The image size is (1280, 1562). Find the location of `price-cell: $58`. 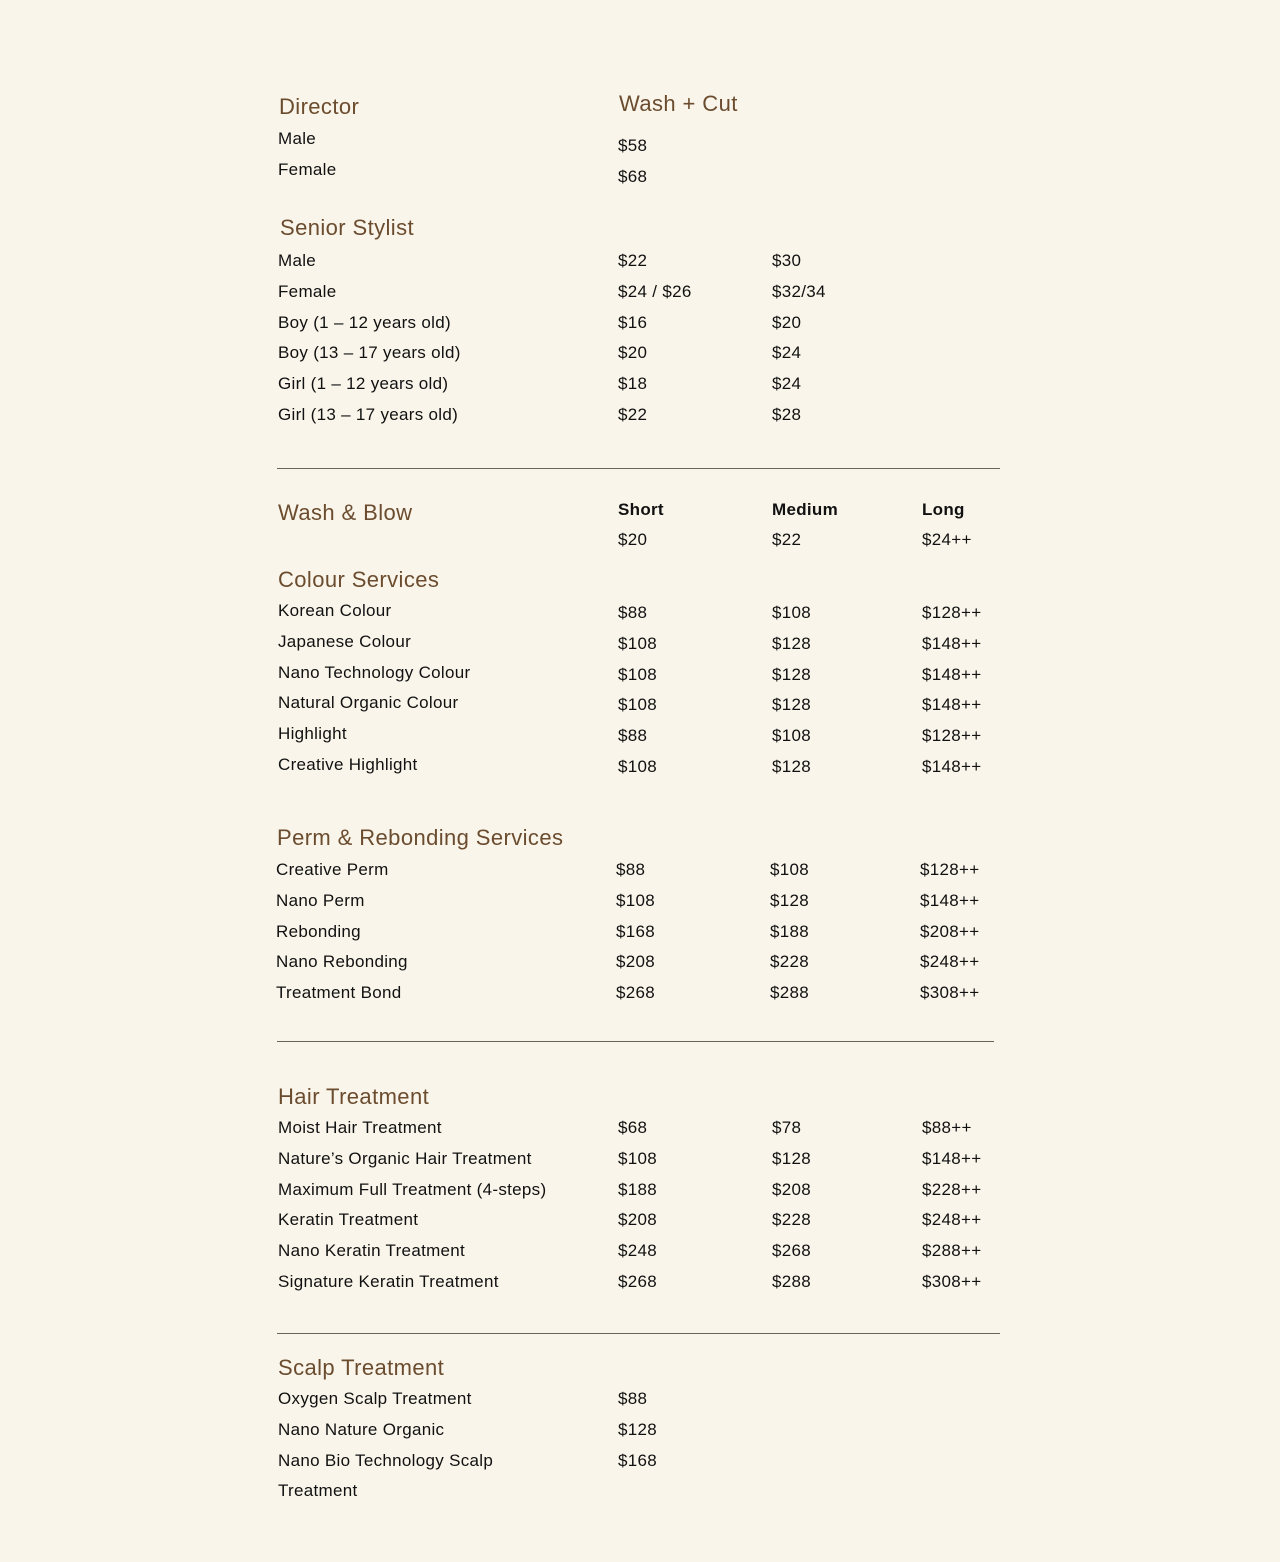

price-cell: $58 is located at coordinates (633, 145).